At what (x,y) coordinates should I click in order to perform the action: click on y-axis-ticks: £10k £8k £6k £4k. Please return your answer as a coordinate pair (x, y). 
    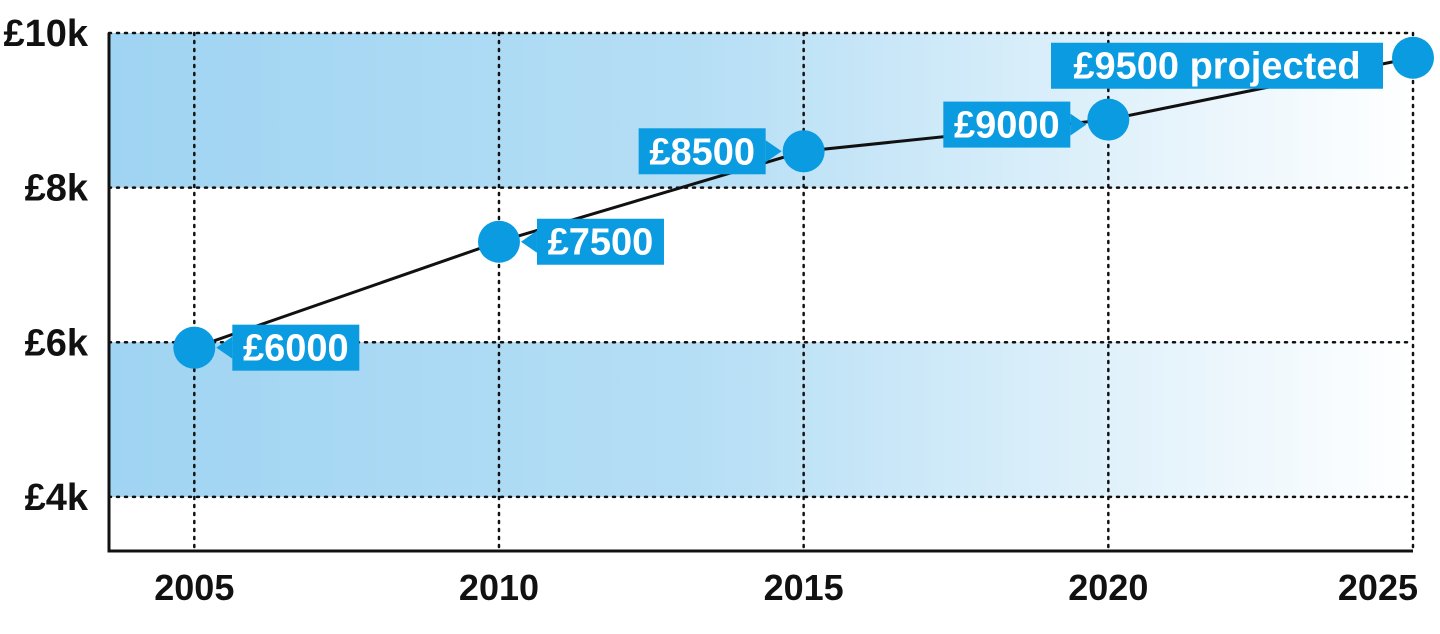
    Looking at the image, I should click on (45, 266).